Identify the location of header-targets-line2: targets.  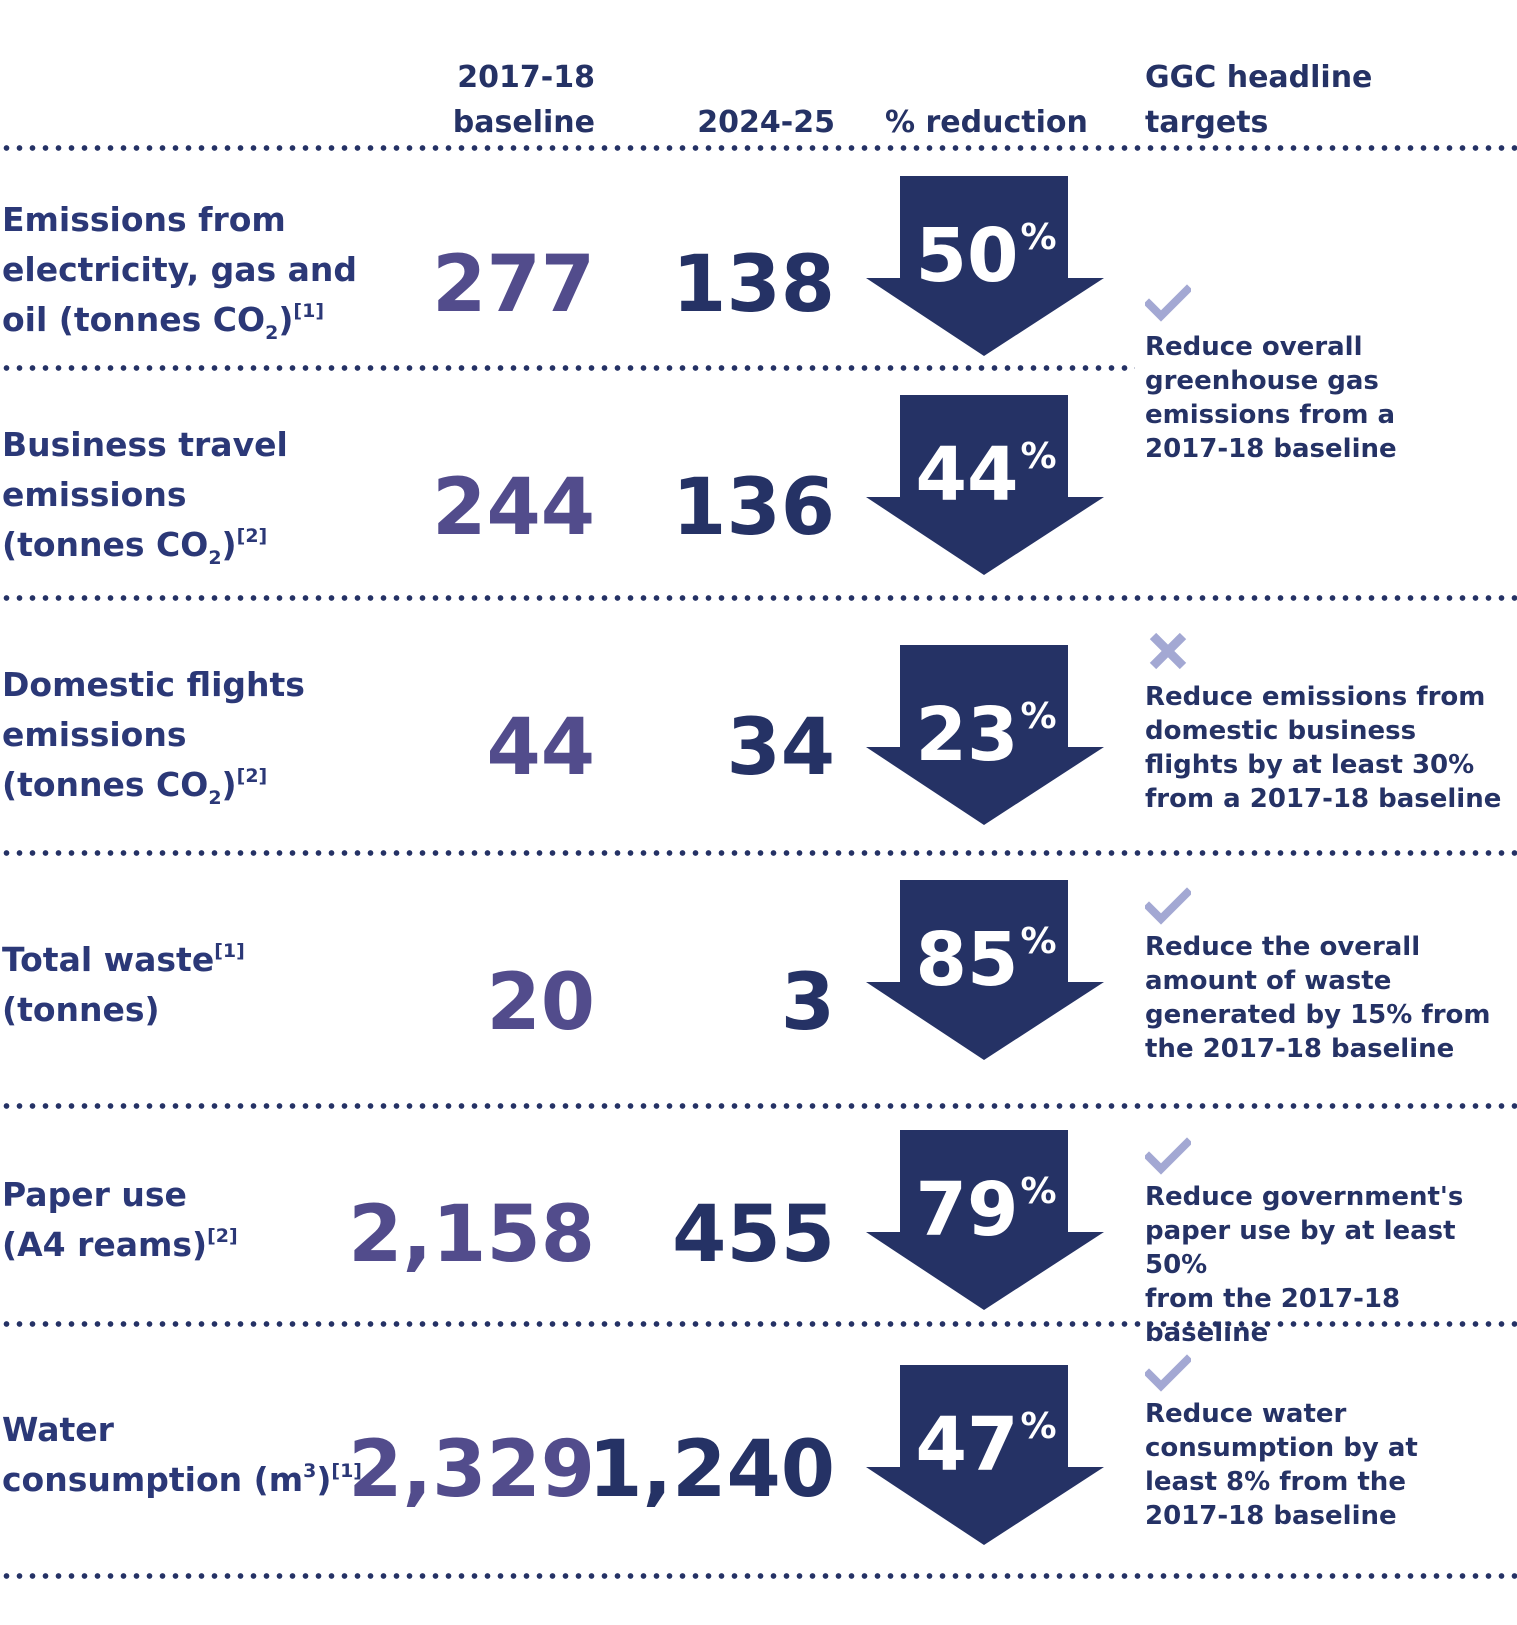
(1207, 122).